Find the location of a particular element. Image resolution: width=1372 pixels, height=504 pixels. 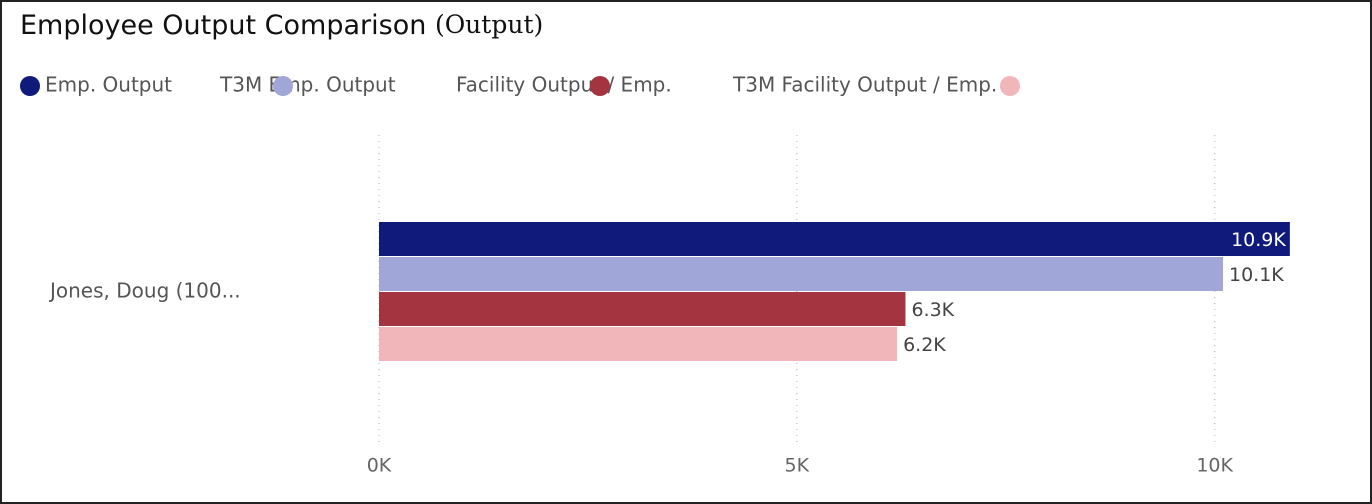

data-label: 10.1K is located at coordinates (1256, 275).